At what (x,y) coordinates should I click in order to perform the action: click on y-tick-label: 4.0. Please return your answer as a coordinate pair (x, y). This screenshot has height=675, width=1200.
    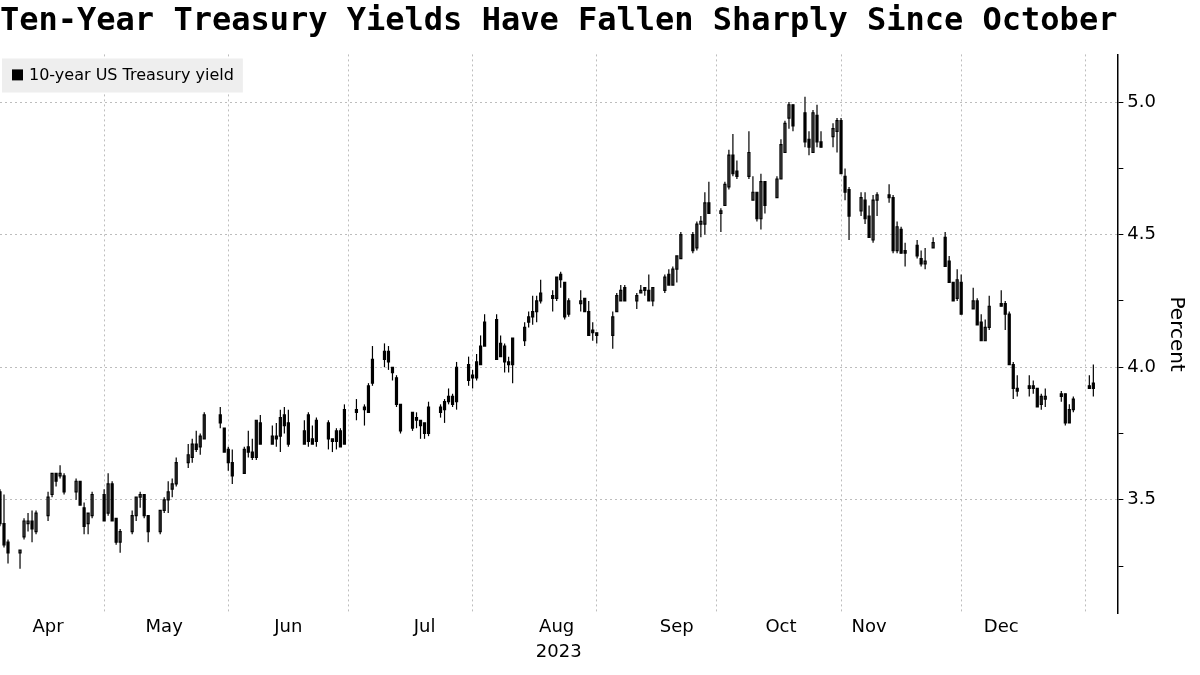
    Looking at the image, I should click on (1142, 365).